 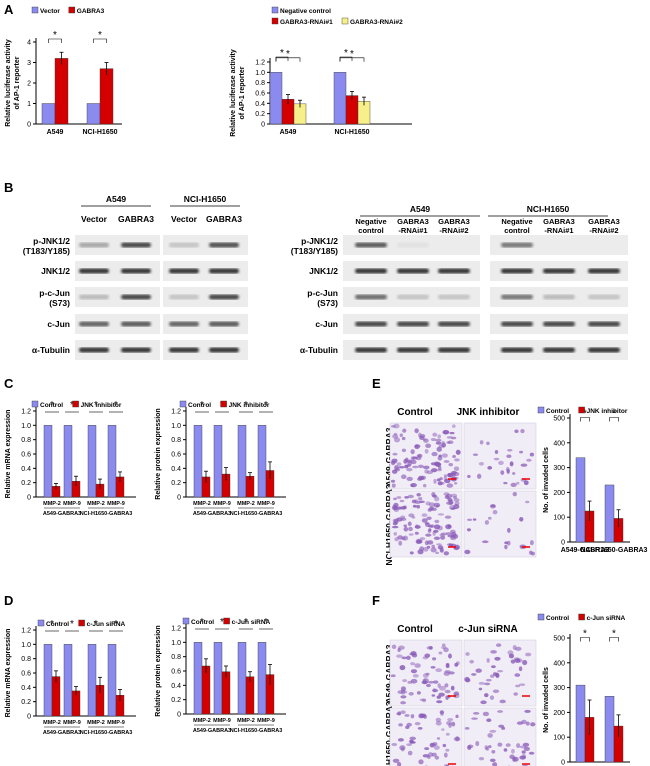 What do you see at coordinates (559, 713) in the screenshot?
I see `y-tick-label: 200` at bounding box center [559, 713].